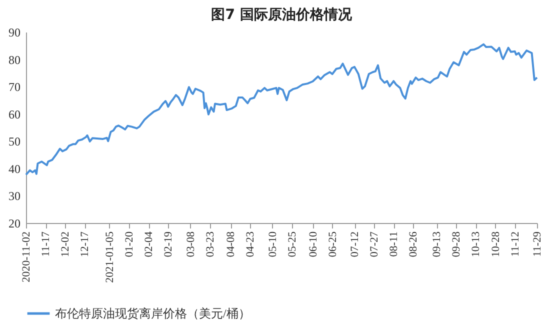 Image resolution: width=554 pixels, height=328 pixels. Describe the element at coordinates (414, 244) in the screenshot. I see `x-tick-label: 08-26` at that location.